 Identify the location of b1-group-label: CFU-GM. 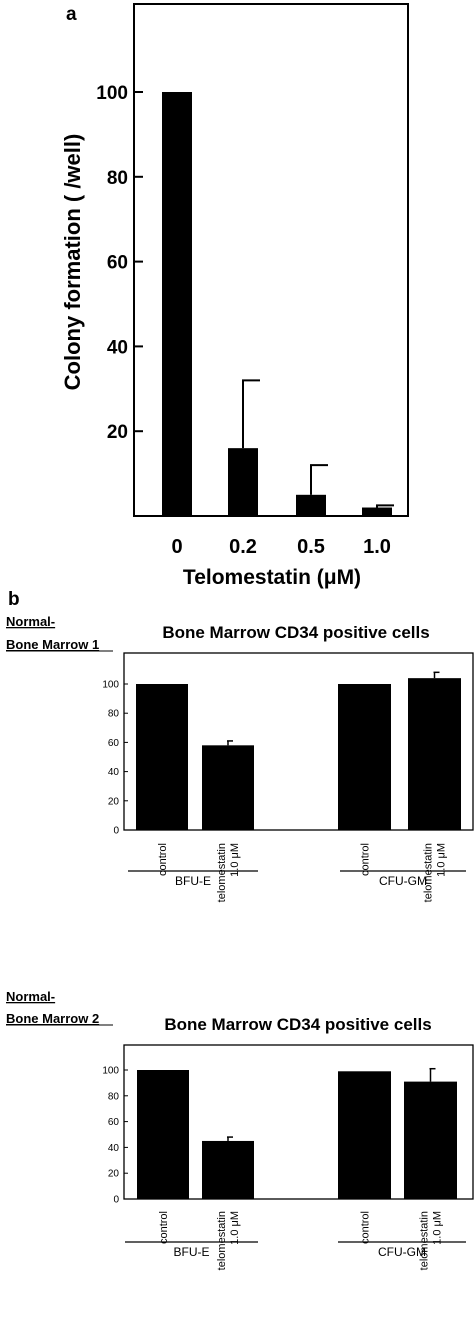
(403, 881).